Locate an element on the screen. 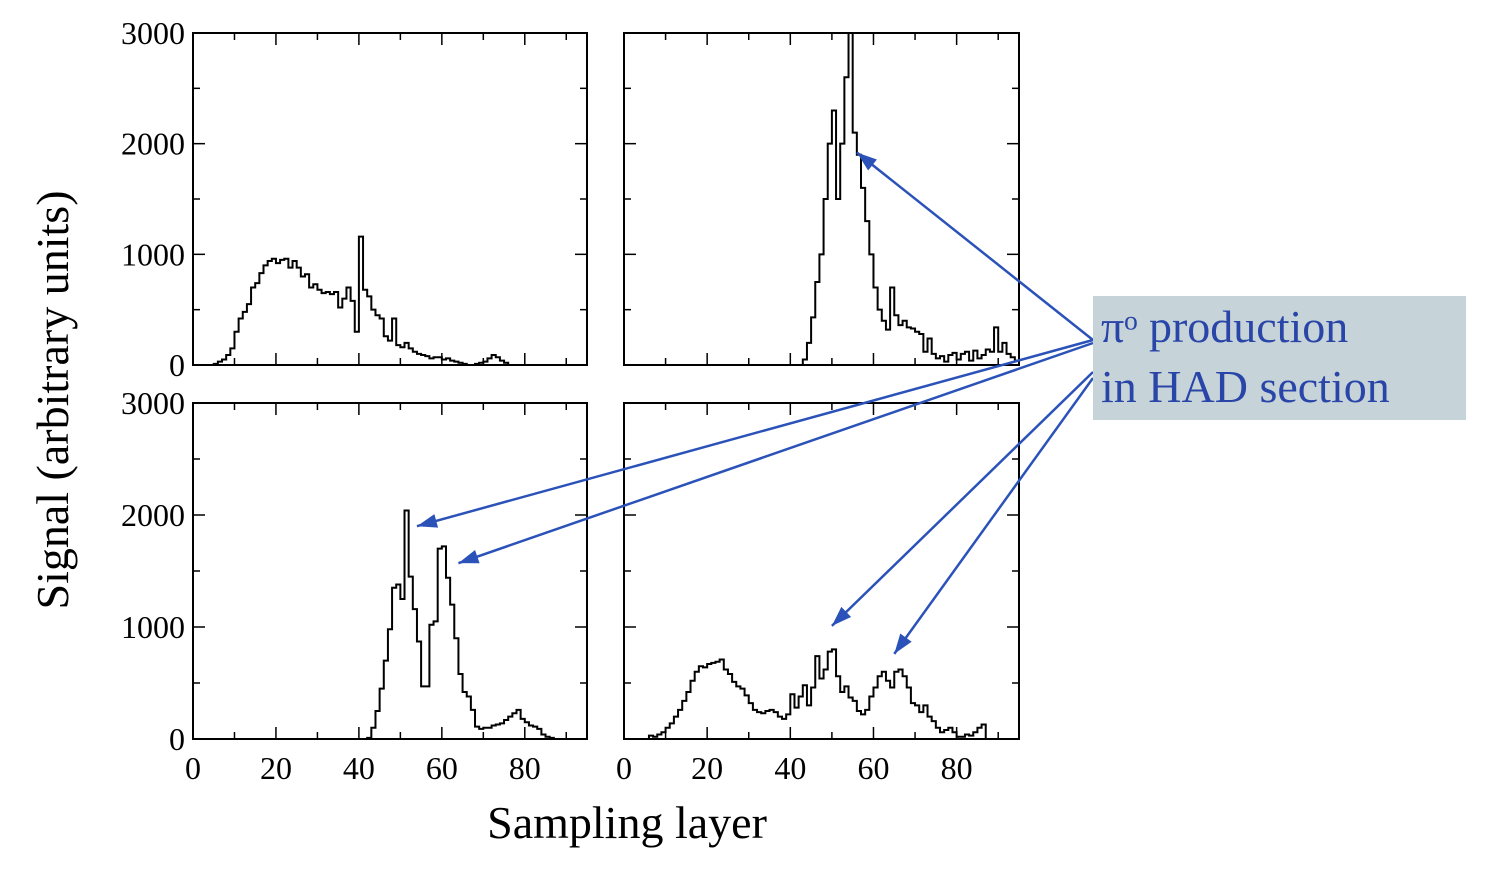 Image resolution: width=1503 pixels, height=872 pixels. annotation-box: πᵒ production in HAD section is located at coordinates (1279, 358).